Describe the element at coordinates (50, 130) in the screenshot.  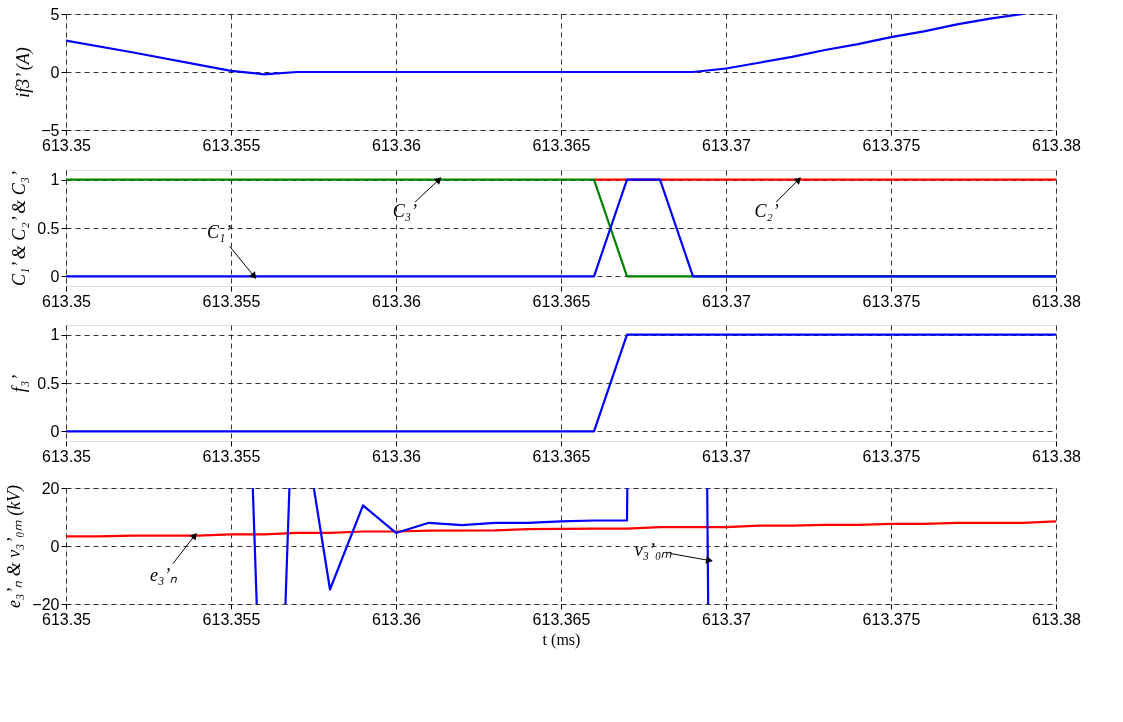
I see `y-tick-label: −5` at that location.